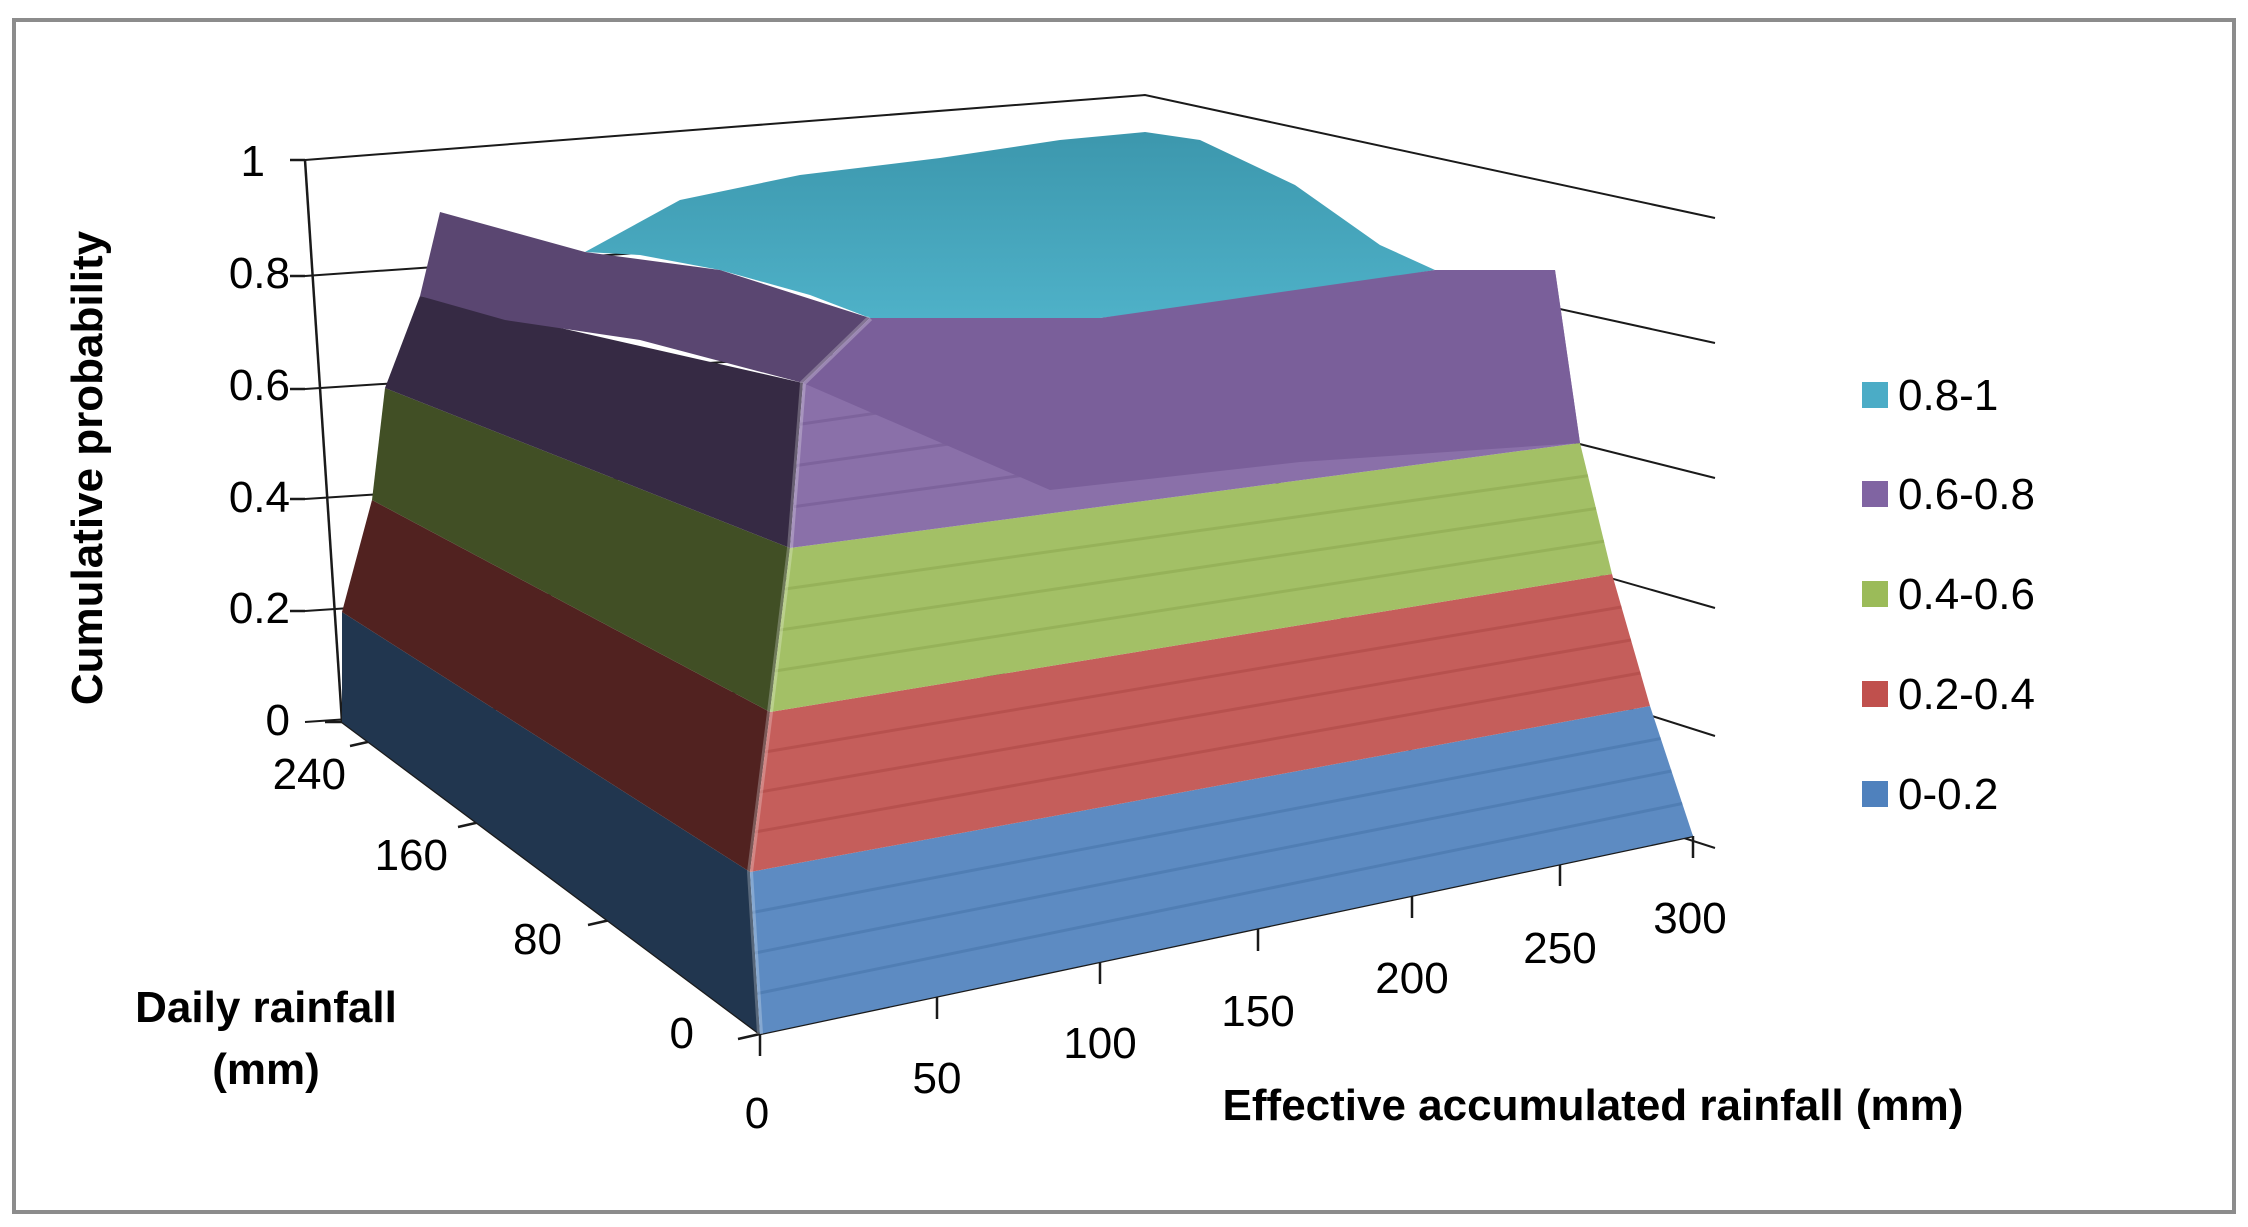 The image size is (2248, 1227). What do you see at coordinates (682, 1033) in the screenshot?
I see `y-tick-0: 0` at bounding box center [682, 1033].